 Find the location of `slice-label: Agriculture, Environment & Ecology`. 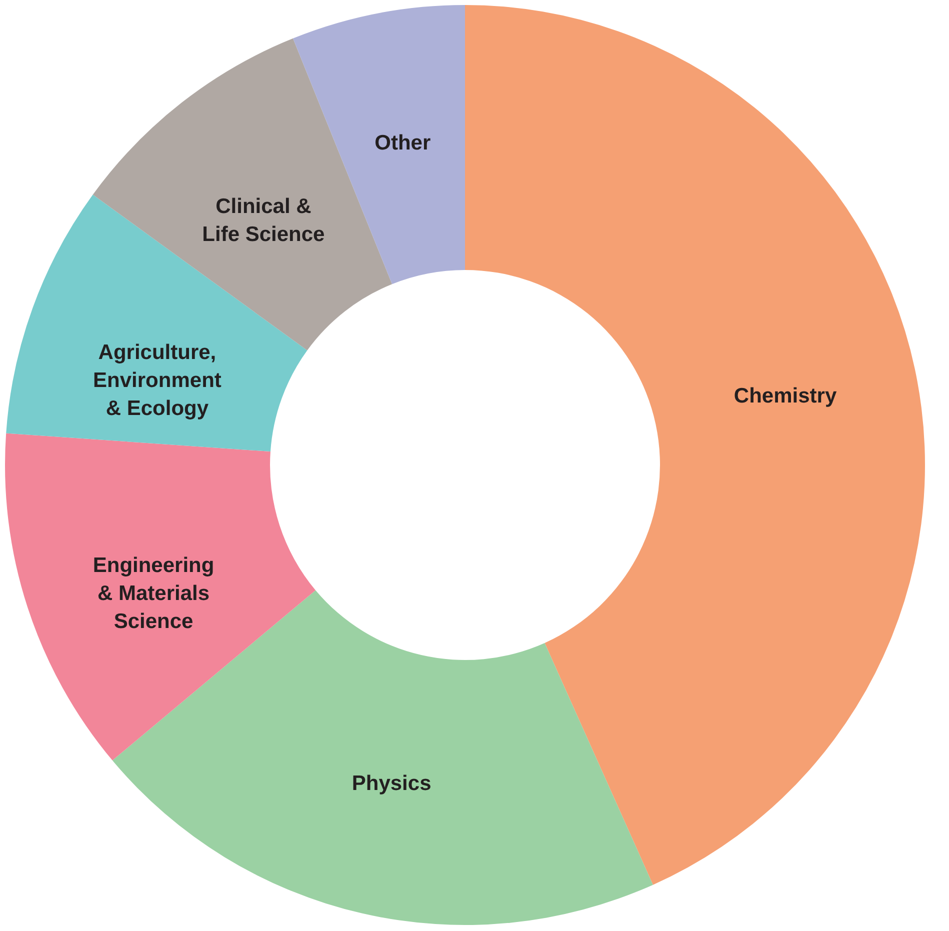

slice-label: Agriculture, Environment & Ecology is located at coordinates (157, 380).